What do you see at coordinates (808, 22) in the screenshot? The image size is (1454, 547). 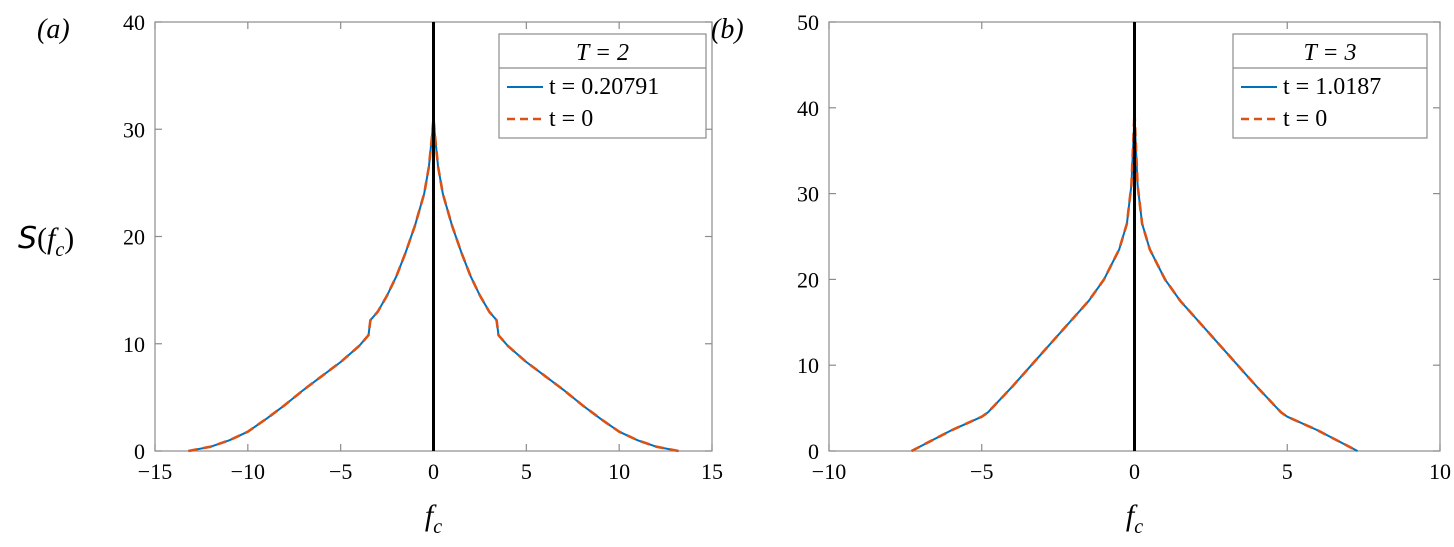 I see `y-tick-label: 50` at bounding box center [808, 22].